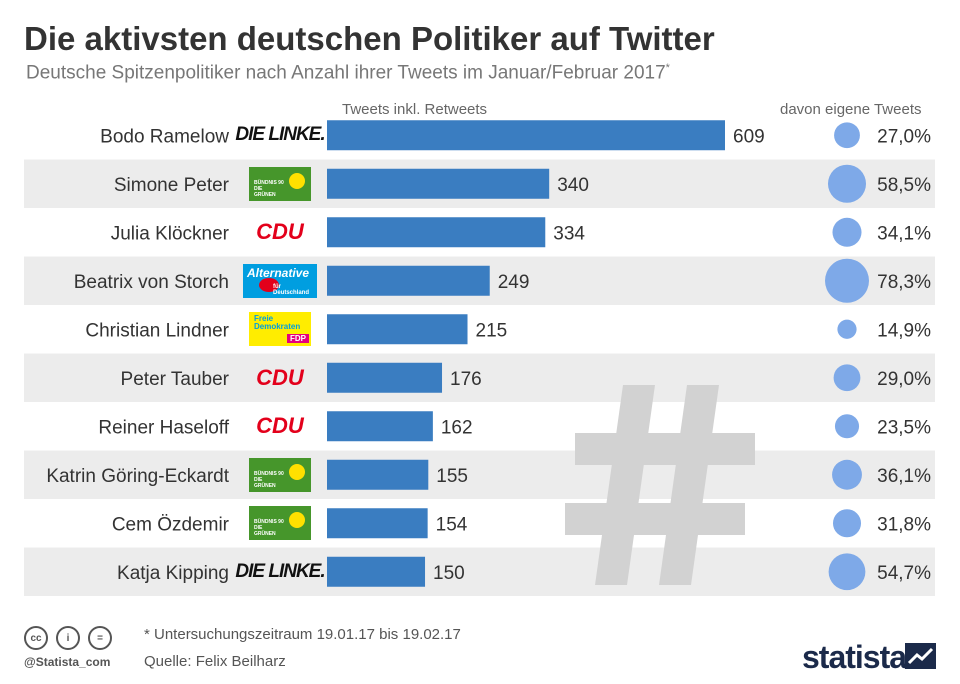 The height and width of the screenshot is (684, 960). I want to click on statista-logo-mark-icon, so click(920, 656).